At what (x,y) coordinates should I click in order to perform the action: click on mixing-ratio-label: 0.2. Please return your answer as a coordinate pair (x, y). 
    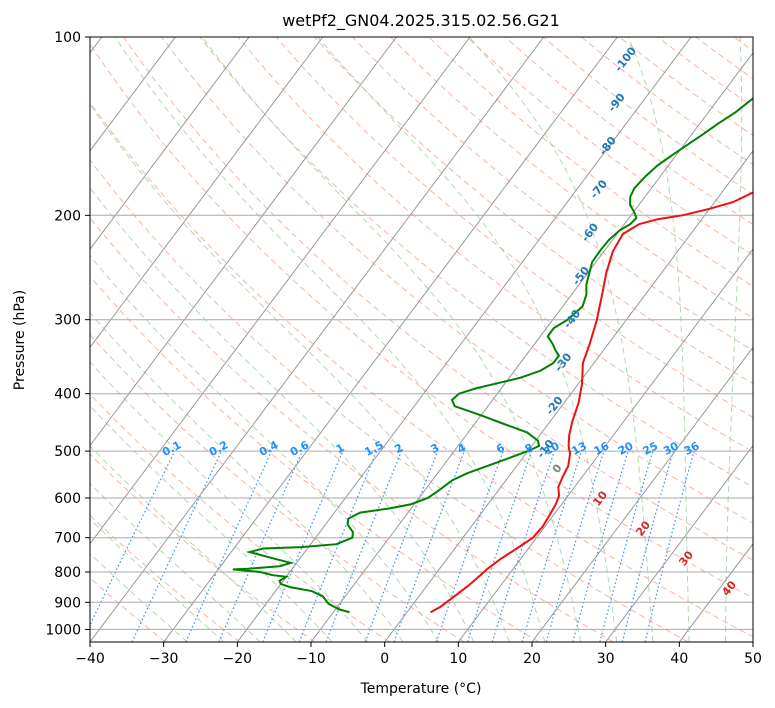
    Looking at the image, I should click on (218, 448).